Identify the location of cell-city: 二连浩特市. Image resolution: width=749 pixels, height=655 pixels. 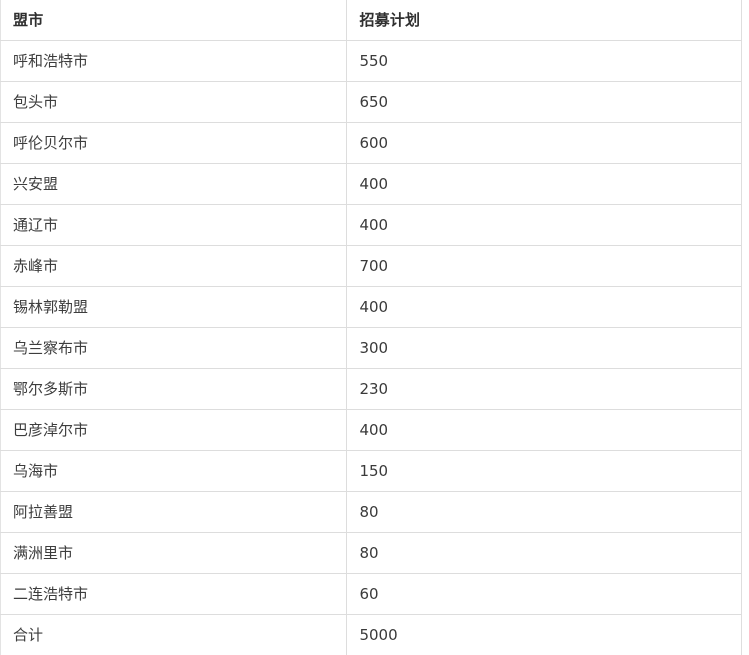
(174, 594).